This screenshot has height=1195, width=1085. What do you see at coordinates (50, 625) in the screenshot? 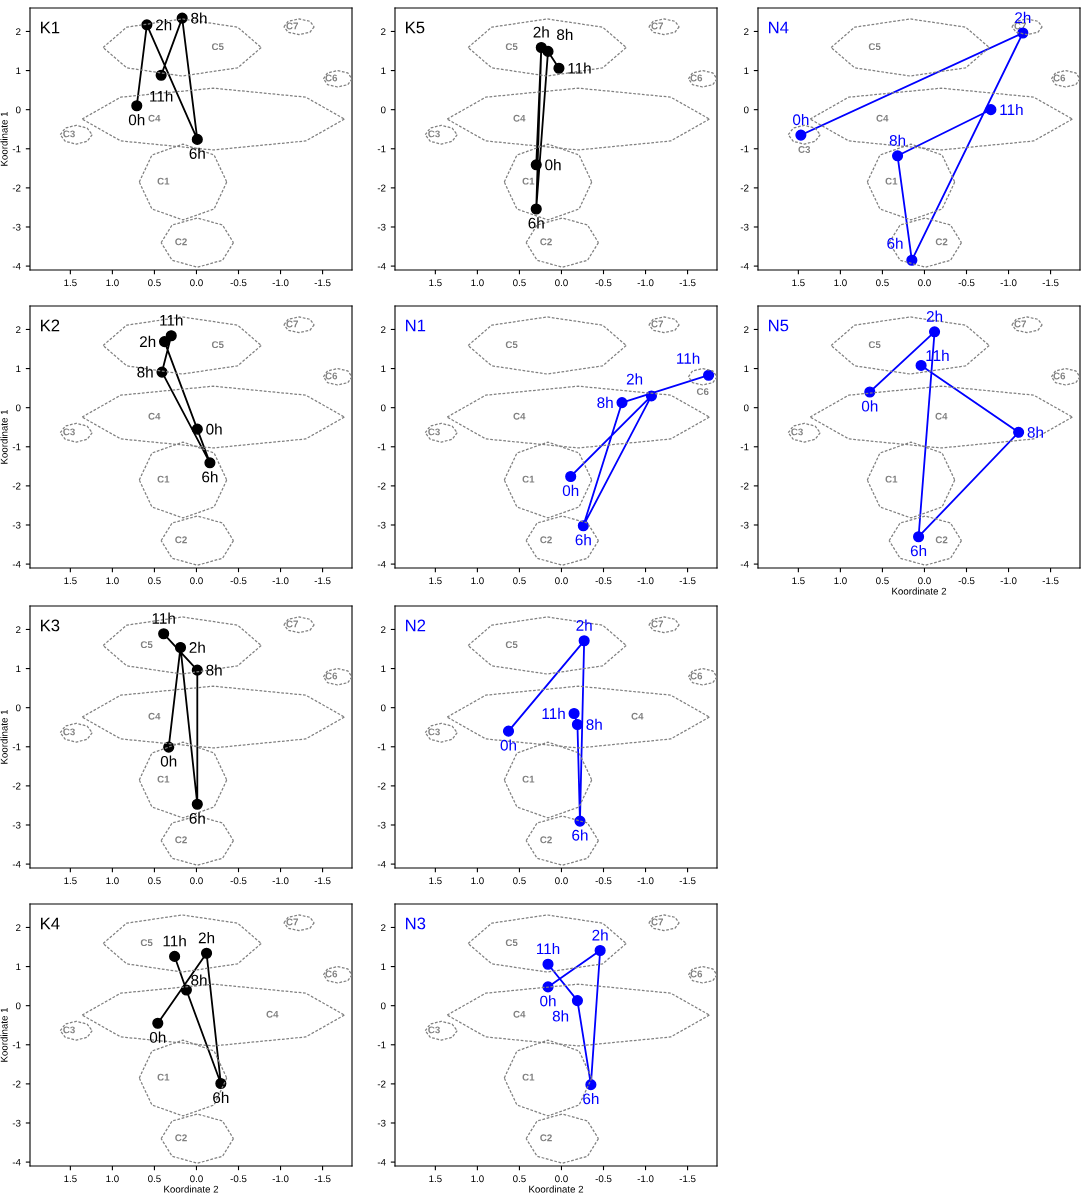
I see `text: K3` at bounding box center [50, 625].